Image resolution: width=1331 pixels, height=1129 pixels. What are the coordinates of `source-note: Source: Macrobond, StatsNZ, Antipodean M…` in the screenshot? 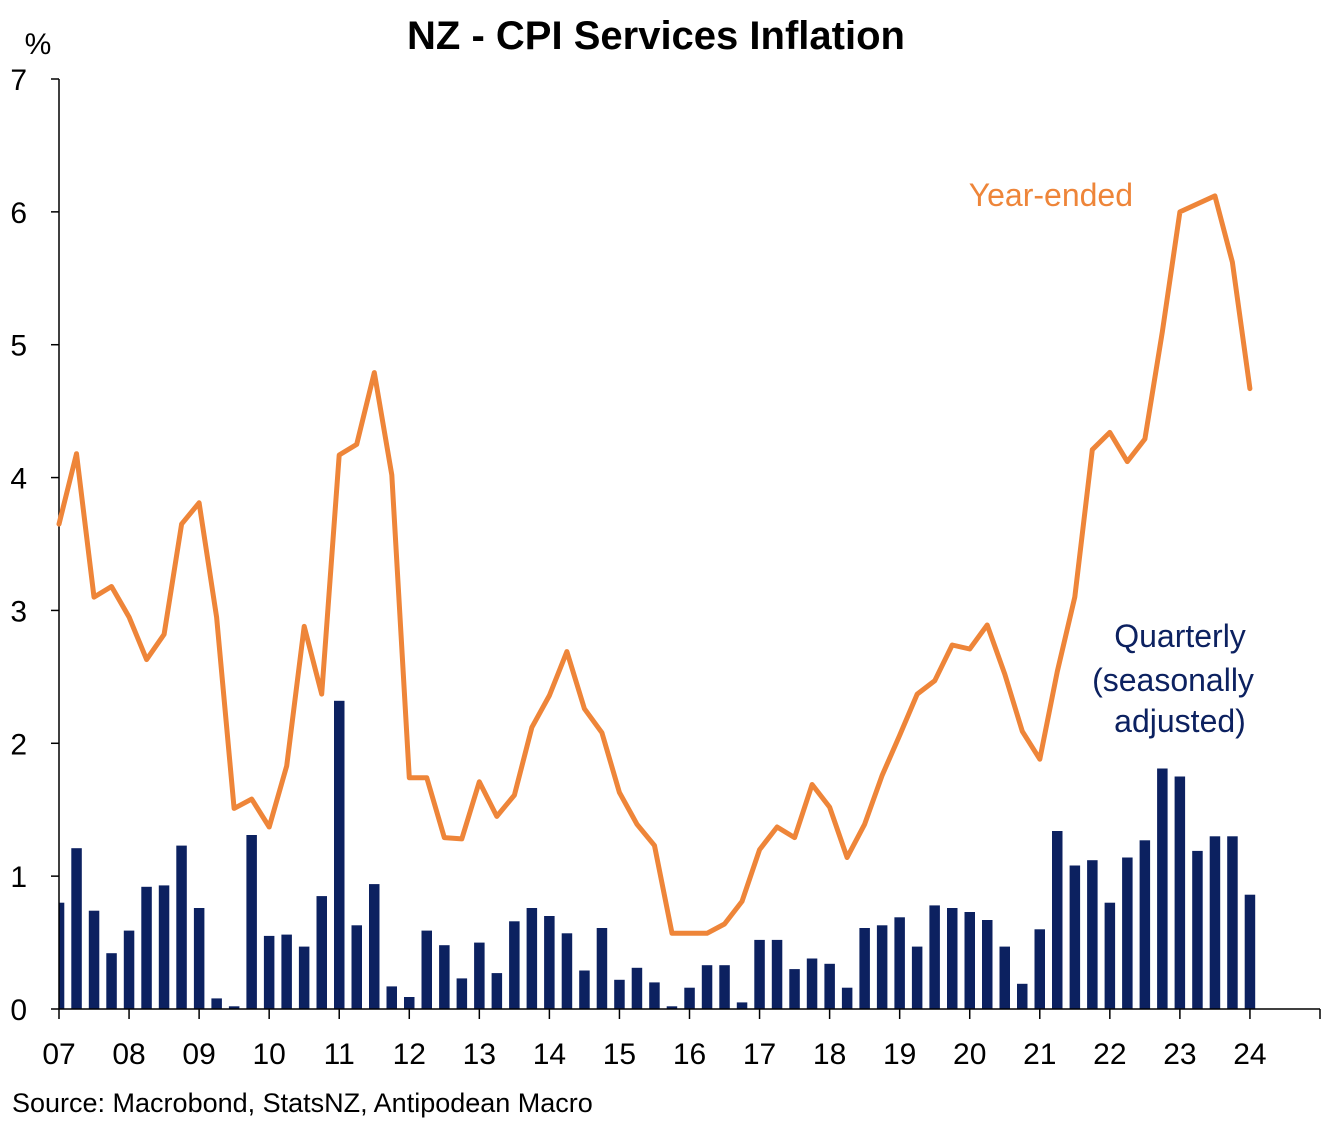 It's located at (302, 1103).